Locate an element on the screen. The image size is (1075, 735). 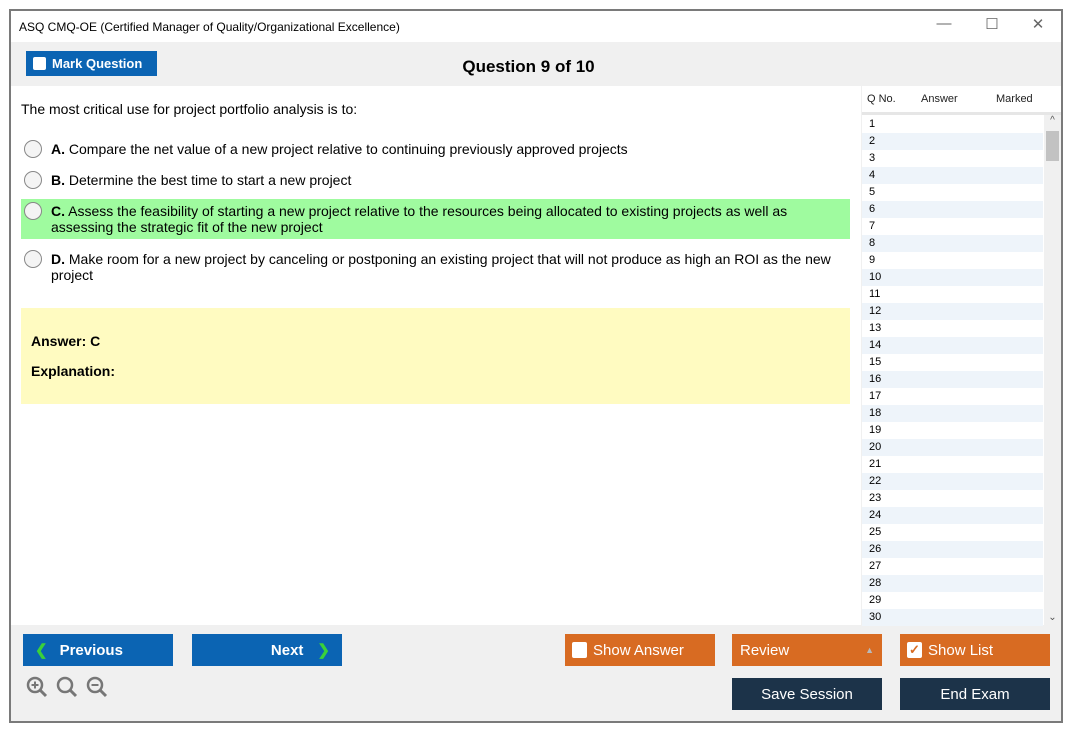
option-letter: A. is located at coordinates (58, 149).